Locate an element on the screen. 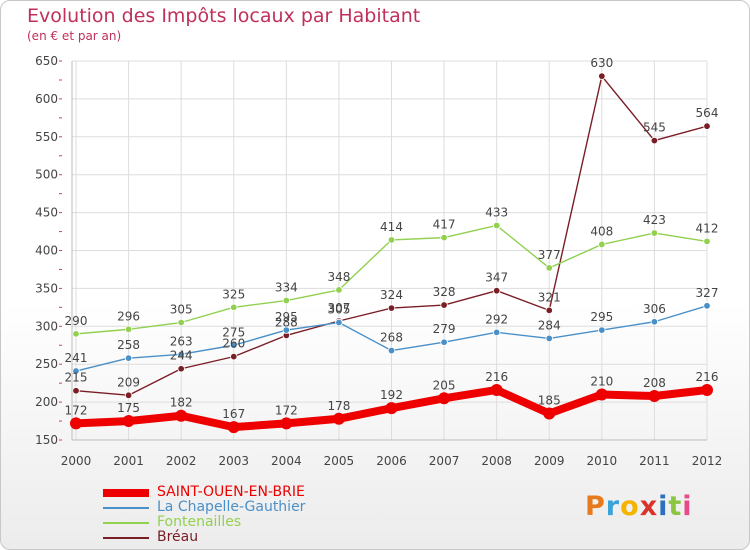  data-label-breau: 324 is located at coordinates (391, 295).